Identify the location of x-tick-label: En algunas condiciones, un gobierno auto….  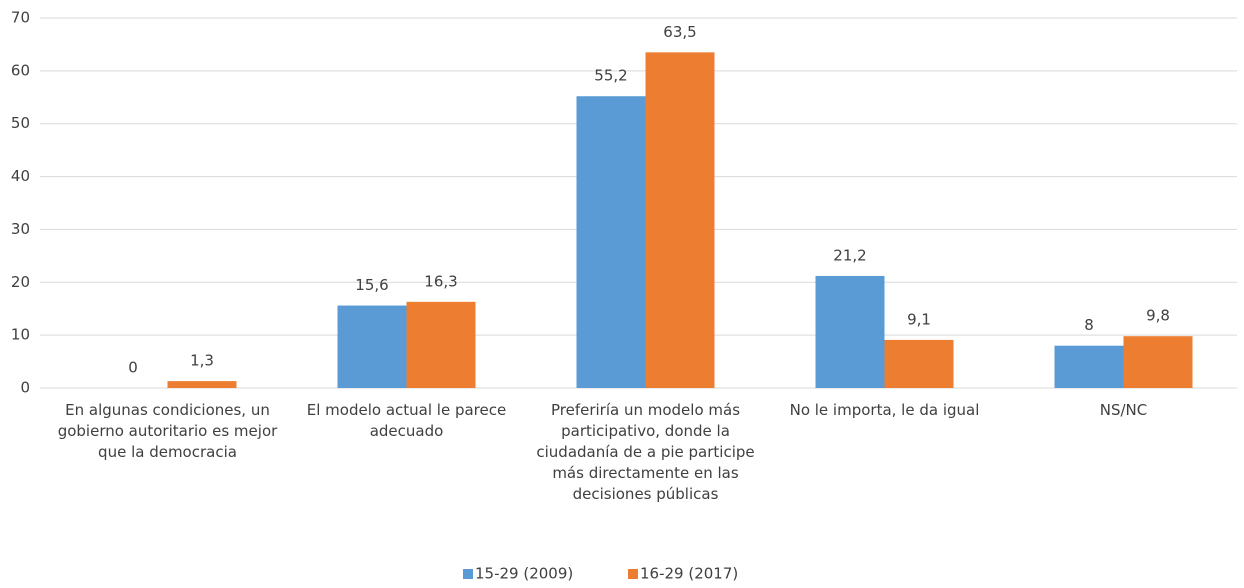
(167, 431).